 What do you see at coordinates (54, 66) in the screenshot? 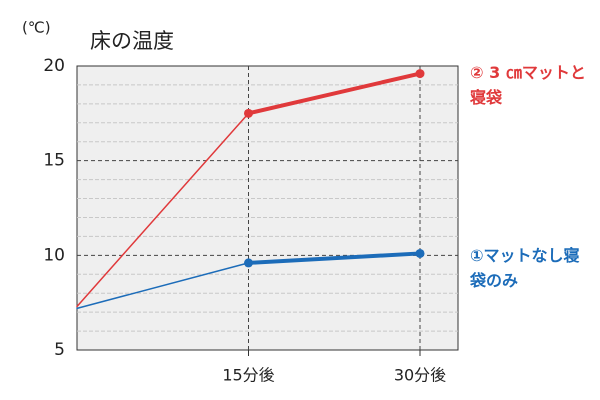
I see `y-tick-label: 20` at bounding box center [54, 66].